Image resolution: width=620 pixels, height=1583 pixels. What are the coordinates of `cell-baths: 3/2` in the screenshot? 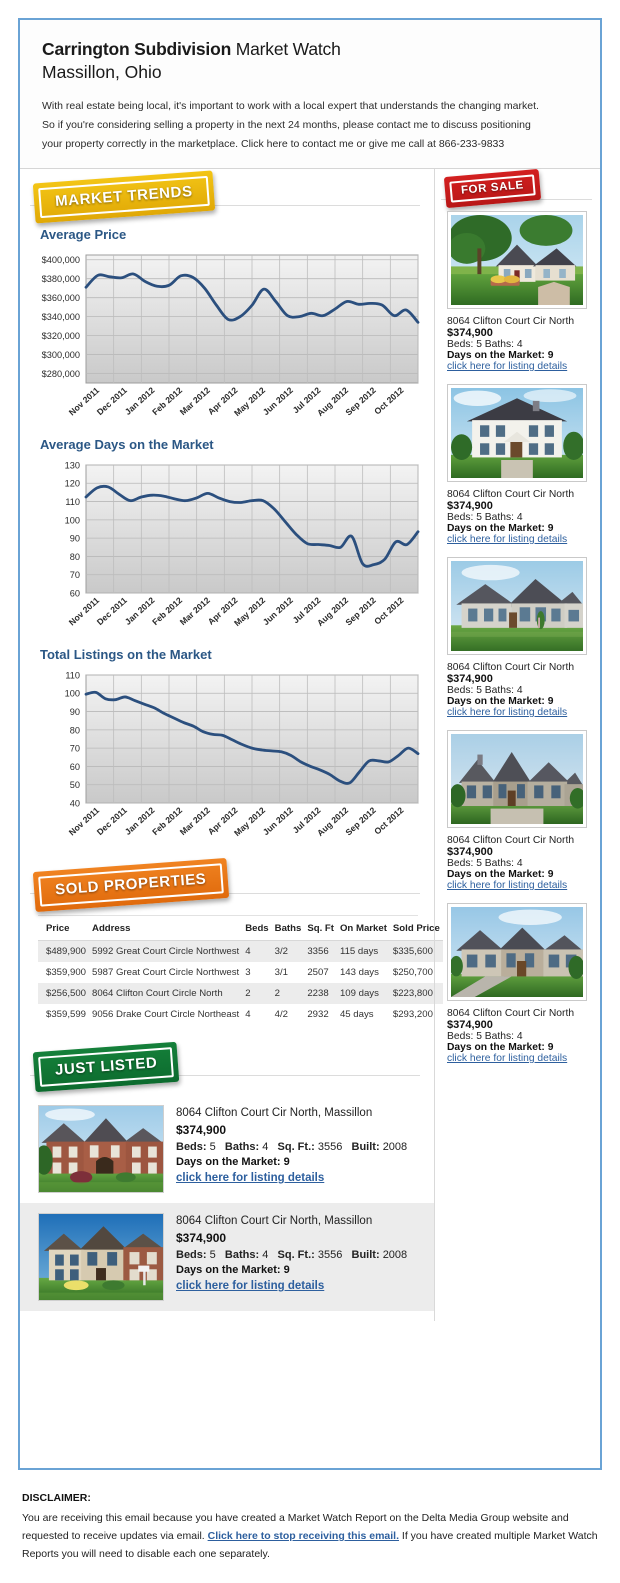 It's located at (288, 951).